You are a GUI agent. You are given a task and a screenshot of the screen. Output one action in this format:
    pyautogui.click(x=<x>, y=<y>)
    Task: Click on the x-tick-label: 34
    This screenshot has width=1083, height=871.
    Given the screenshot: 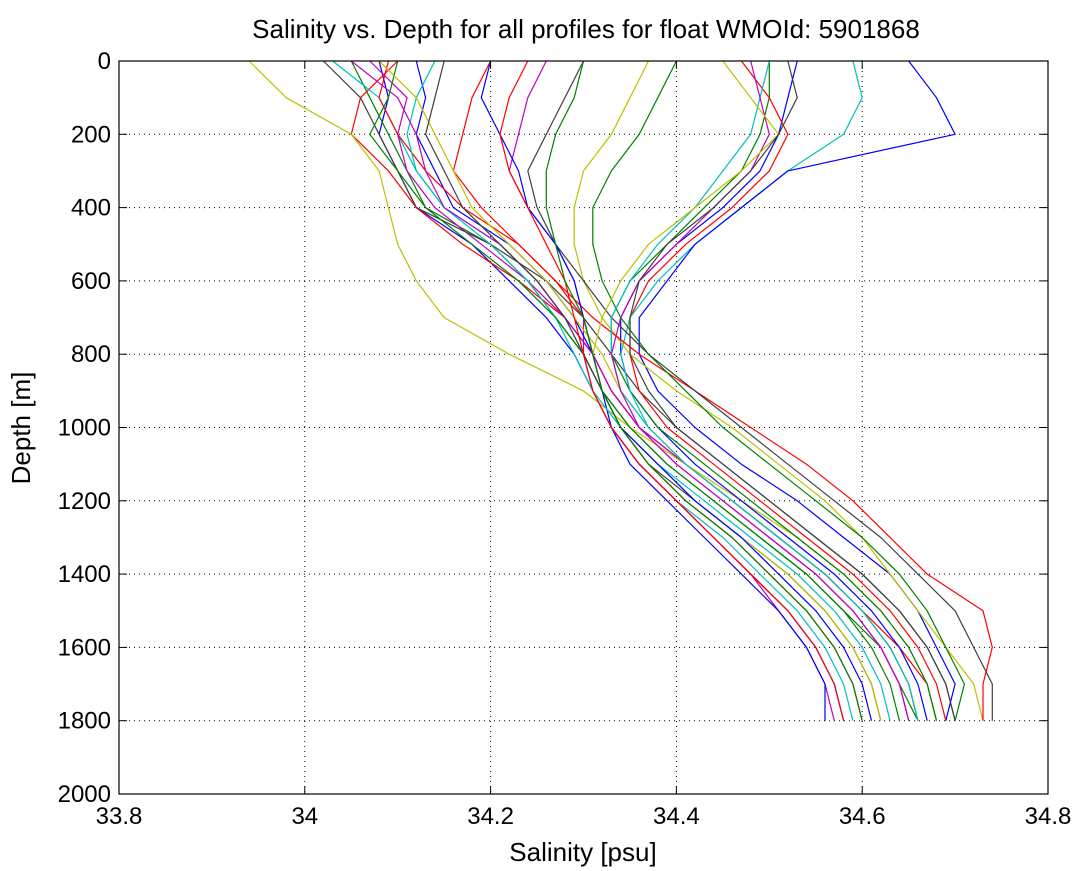 What is the action you would take?
    pyautogui.click(x=304, y=816)
    